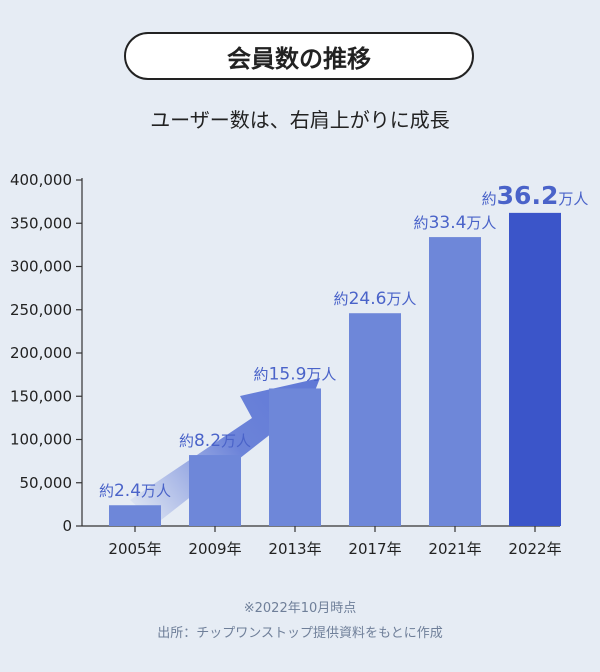 The image size is (600, 672). I want to click on data-label: 約24.6万人, so click(375, 299).